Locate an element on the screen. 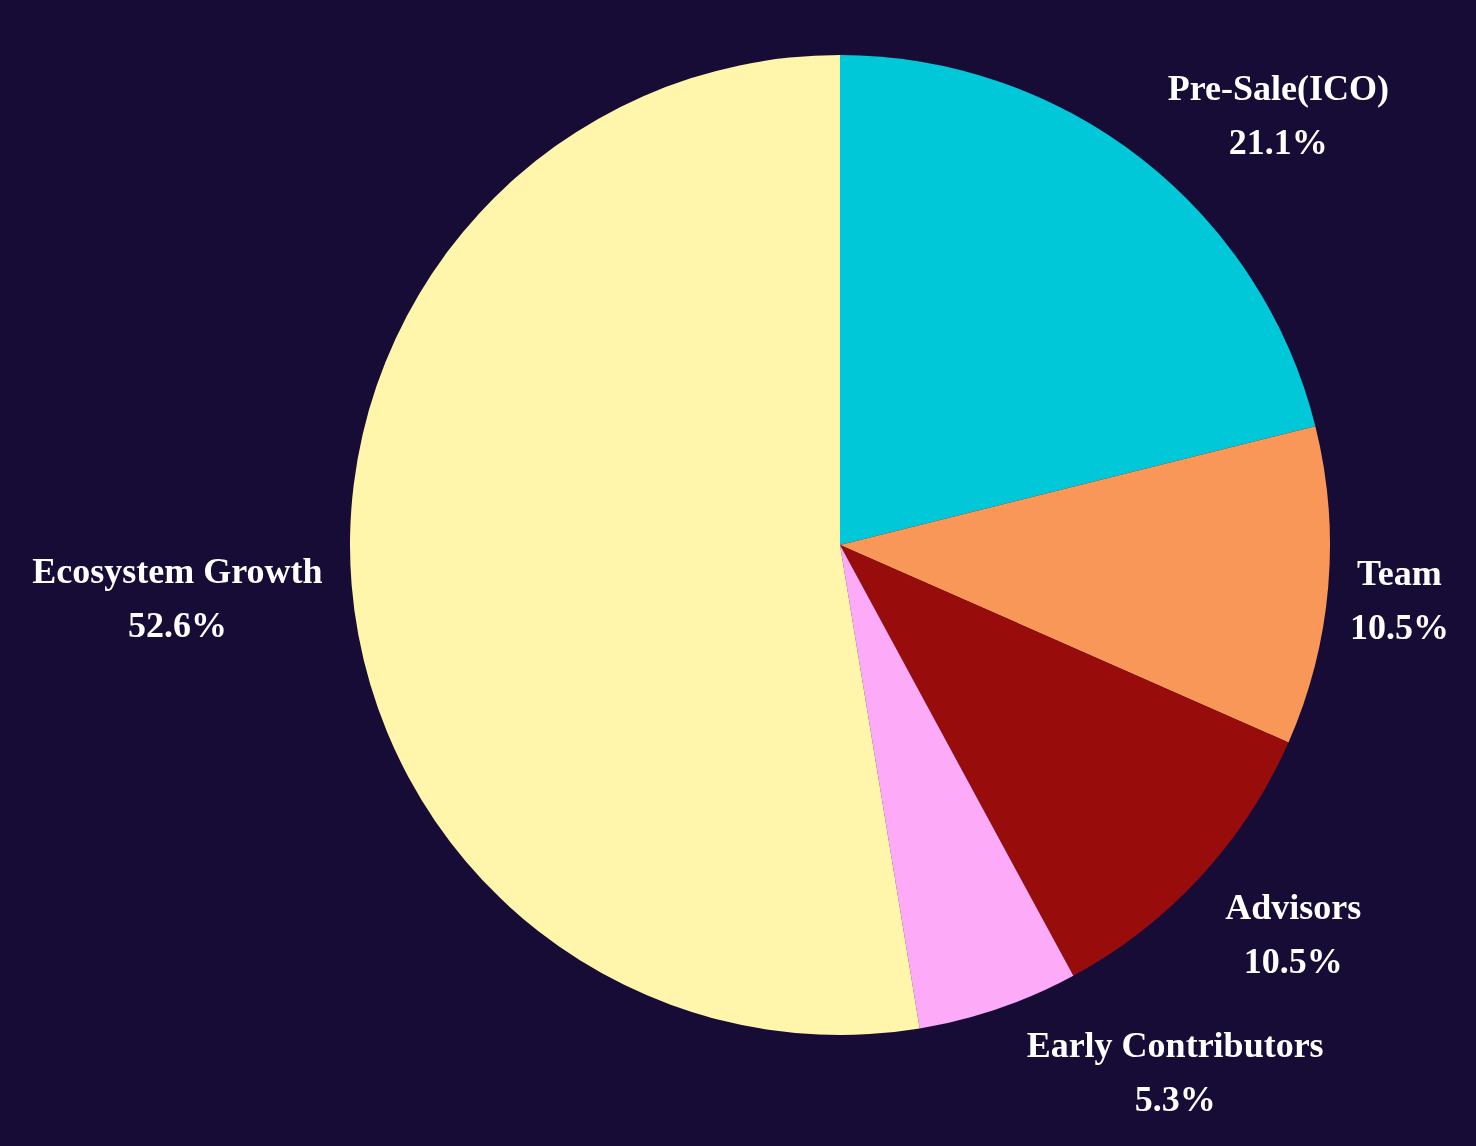 The width and height of the screenshot is (1476, 1146). data-label: 5.3% is located at coordinates (1175, 1098).